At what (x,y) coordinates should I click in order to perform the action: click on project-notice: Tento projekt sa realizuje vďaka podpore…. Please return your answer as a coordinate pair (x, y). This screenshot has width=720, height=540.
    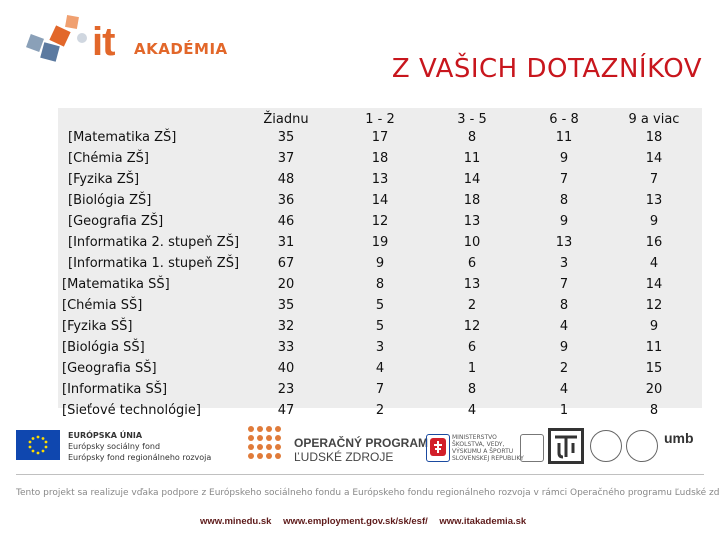
    Looking at the image, I should click on (368, 493).